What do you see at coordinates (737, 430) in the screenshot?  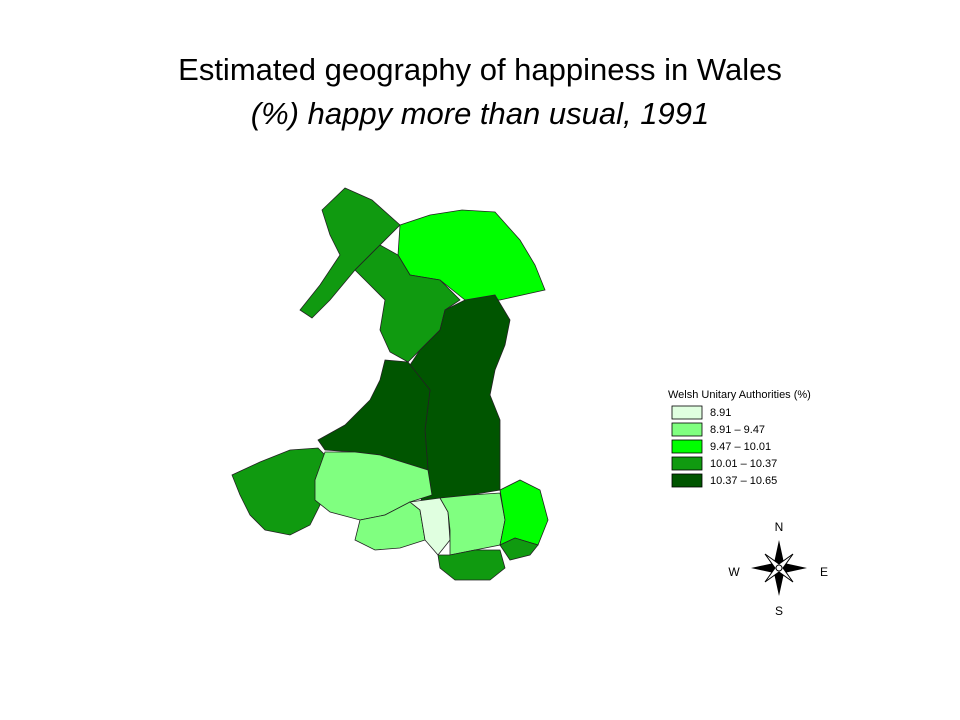 I see `legend-label: 8.91 – 9.47` at bounding box center [737, 430].